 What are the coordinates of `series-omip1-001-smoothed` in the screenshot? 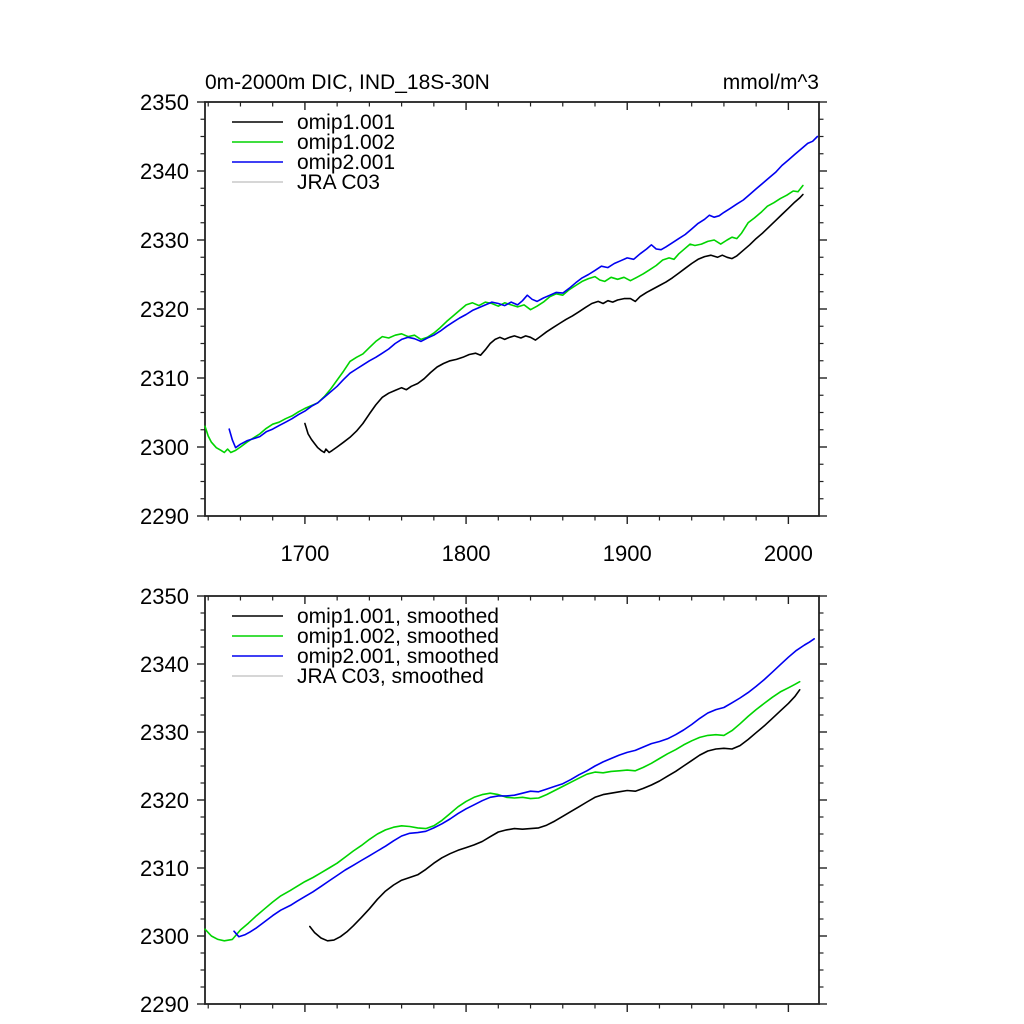 It's located at (554, 815).